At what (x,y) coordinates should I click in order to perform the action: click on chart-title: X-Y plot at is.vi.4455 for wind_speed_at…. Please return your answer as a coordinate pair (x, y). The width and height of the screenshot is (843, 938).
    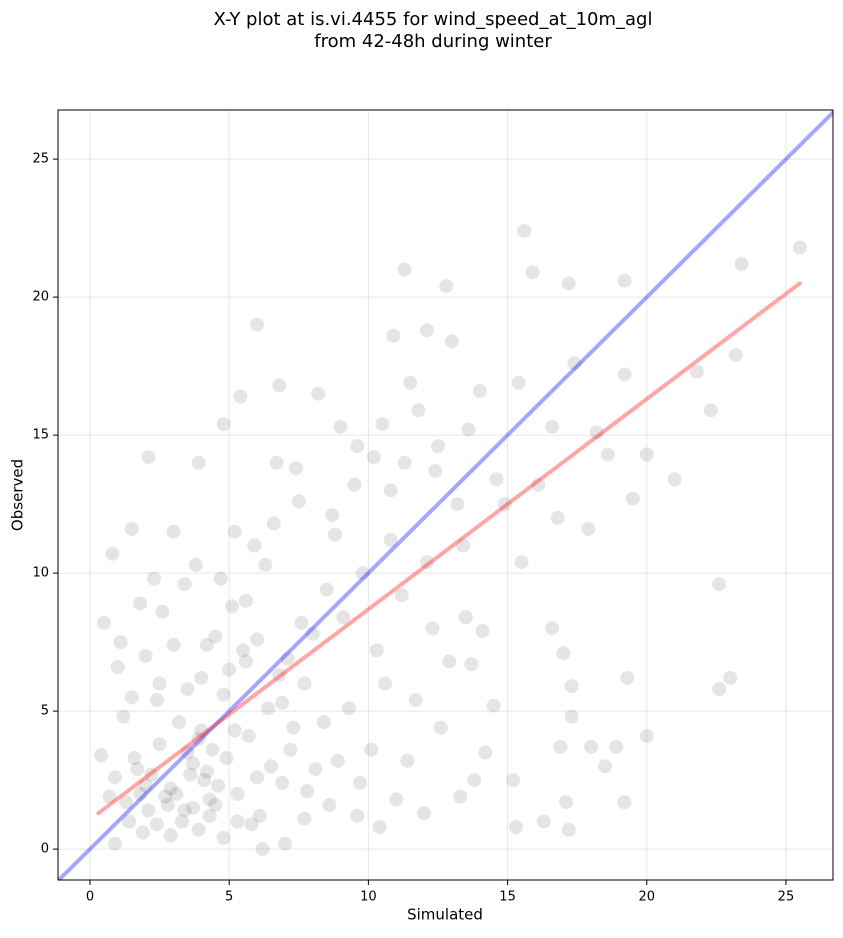
    Looking at the image, I should click on (433, 19).